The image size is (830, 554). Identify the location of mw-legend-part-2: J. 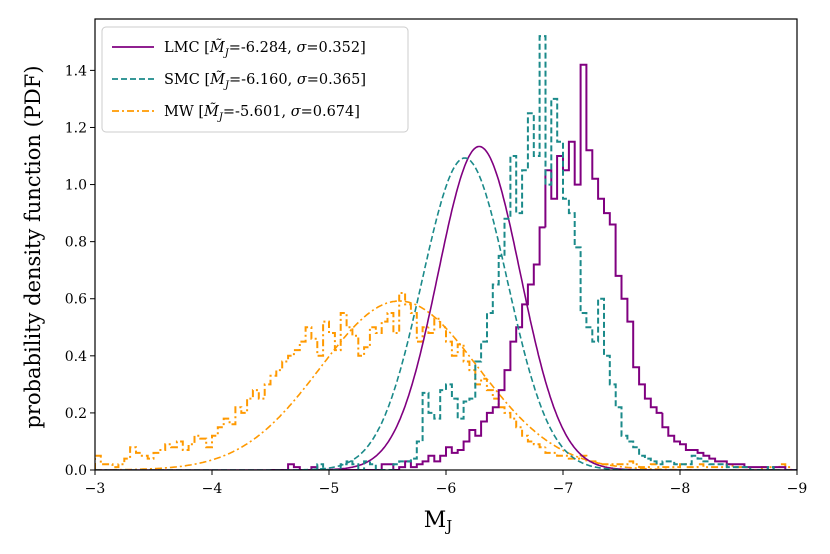
(220, 117).